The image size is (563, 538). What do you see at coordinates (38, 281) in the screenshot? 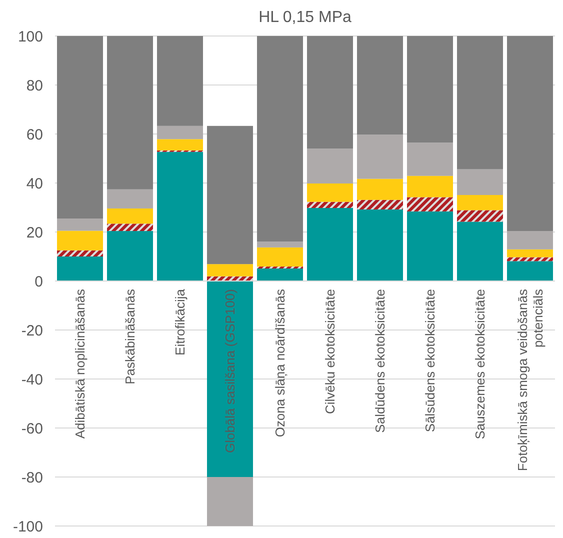
I see `y-tick-label: 0` at bounding box center [38, 281].